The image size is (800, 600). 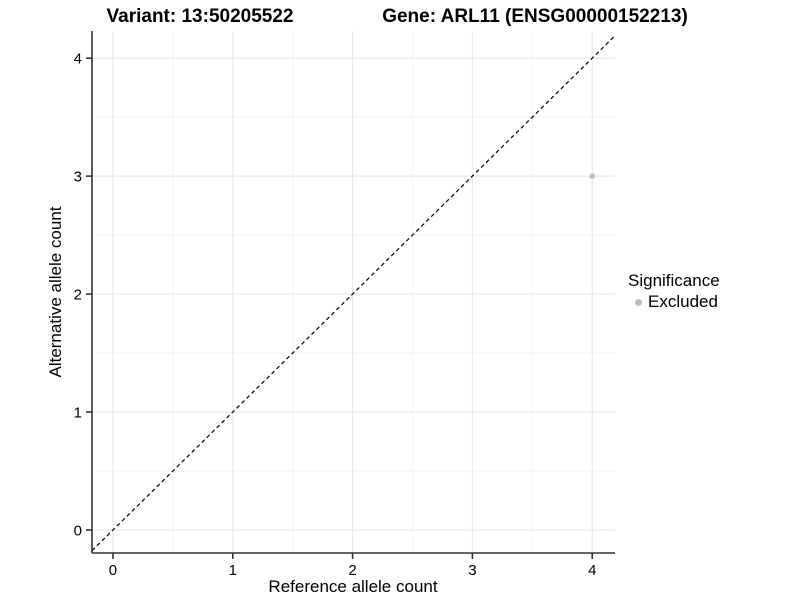 I want to click on x-tick-label: 2, so click(x=352, y=570).